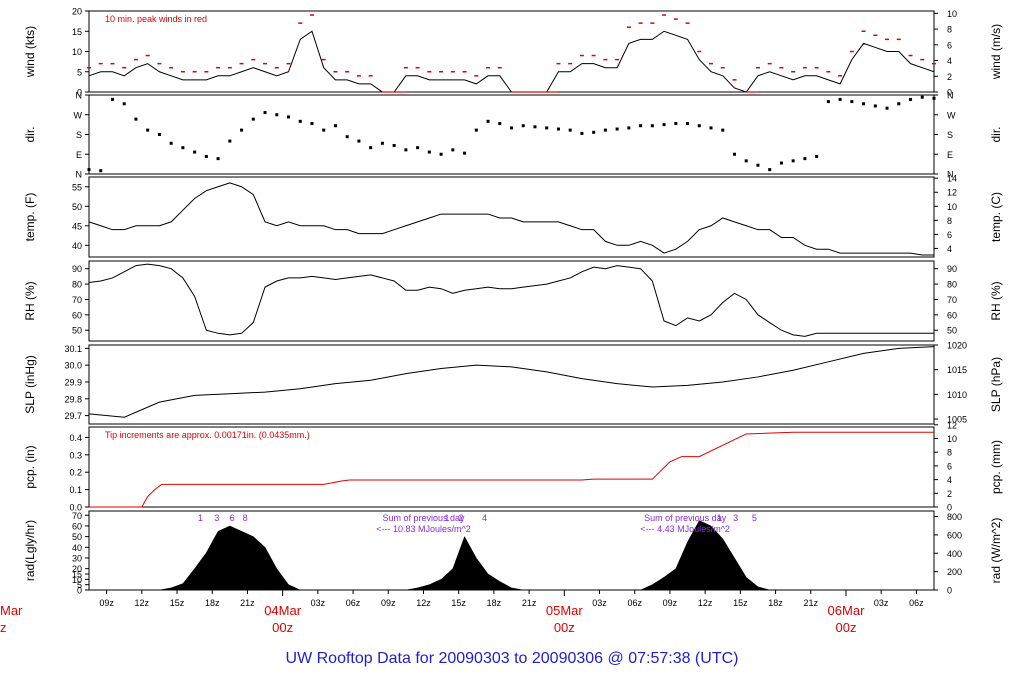 This screenshot has width=1024, height=700. I want to click on ytick-label-right: 70, so click(952, 300).